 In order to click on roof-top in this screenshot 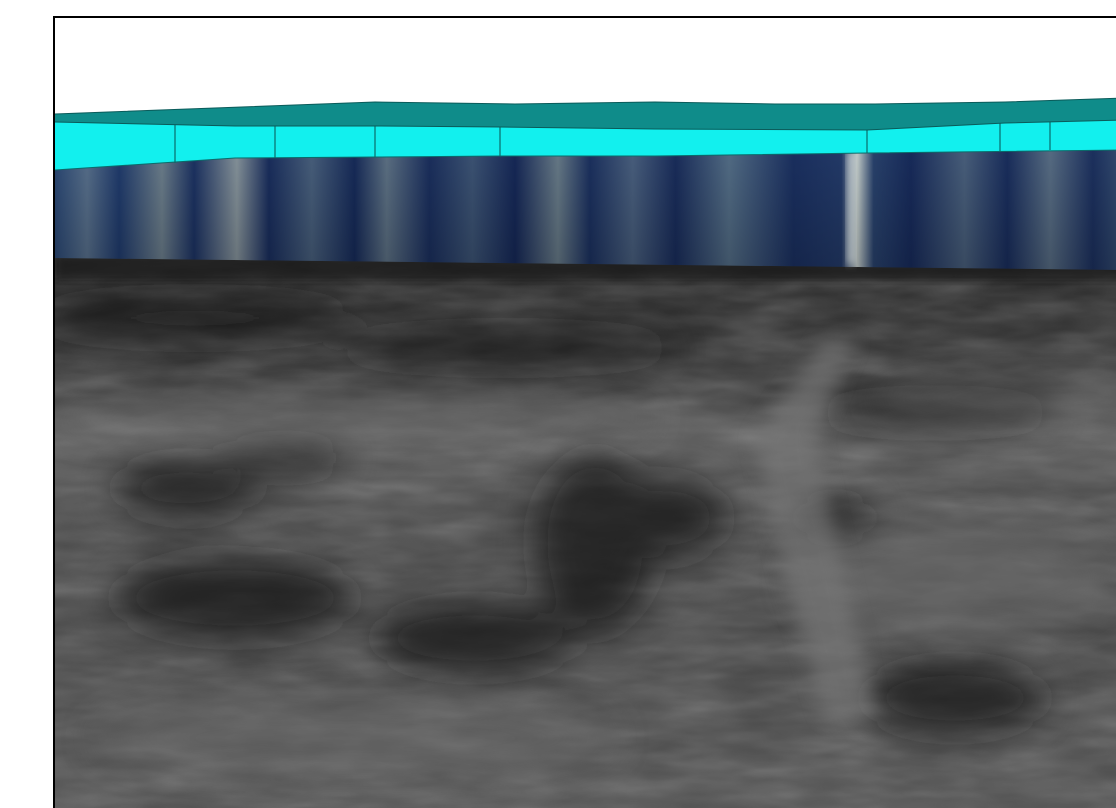, I will do `click(585, 114)`.